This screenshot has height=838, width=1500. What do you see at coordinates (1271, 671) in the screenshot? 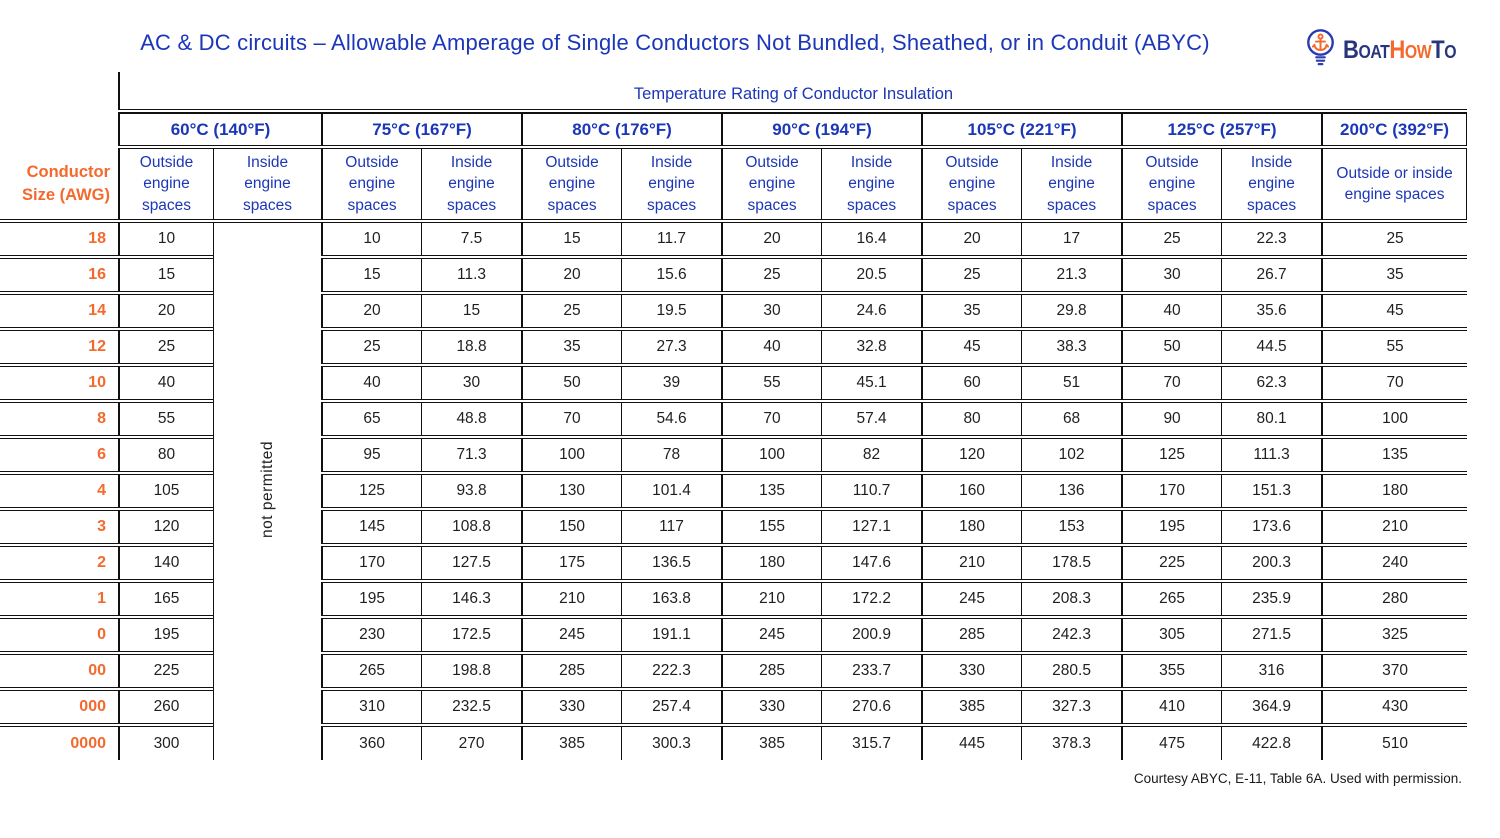
I see `amperage-cell: 316` at bounding box center [1271, 671].